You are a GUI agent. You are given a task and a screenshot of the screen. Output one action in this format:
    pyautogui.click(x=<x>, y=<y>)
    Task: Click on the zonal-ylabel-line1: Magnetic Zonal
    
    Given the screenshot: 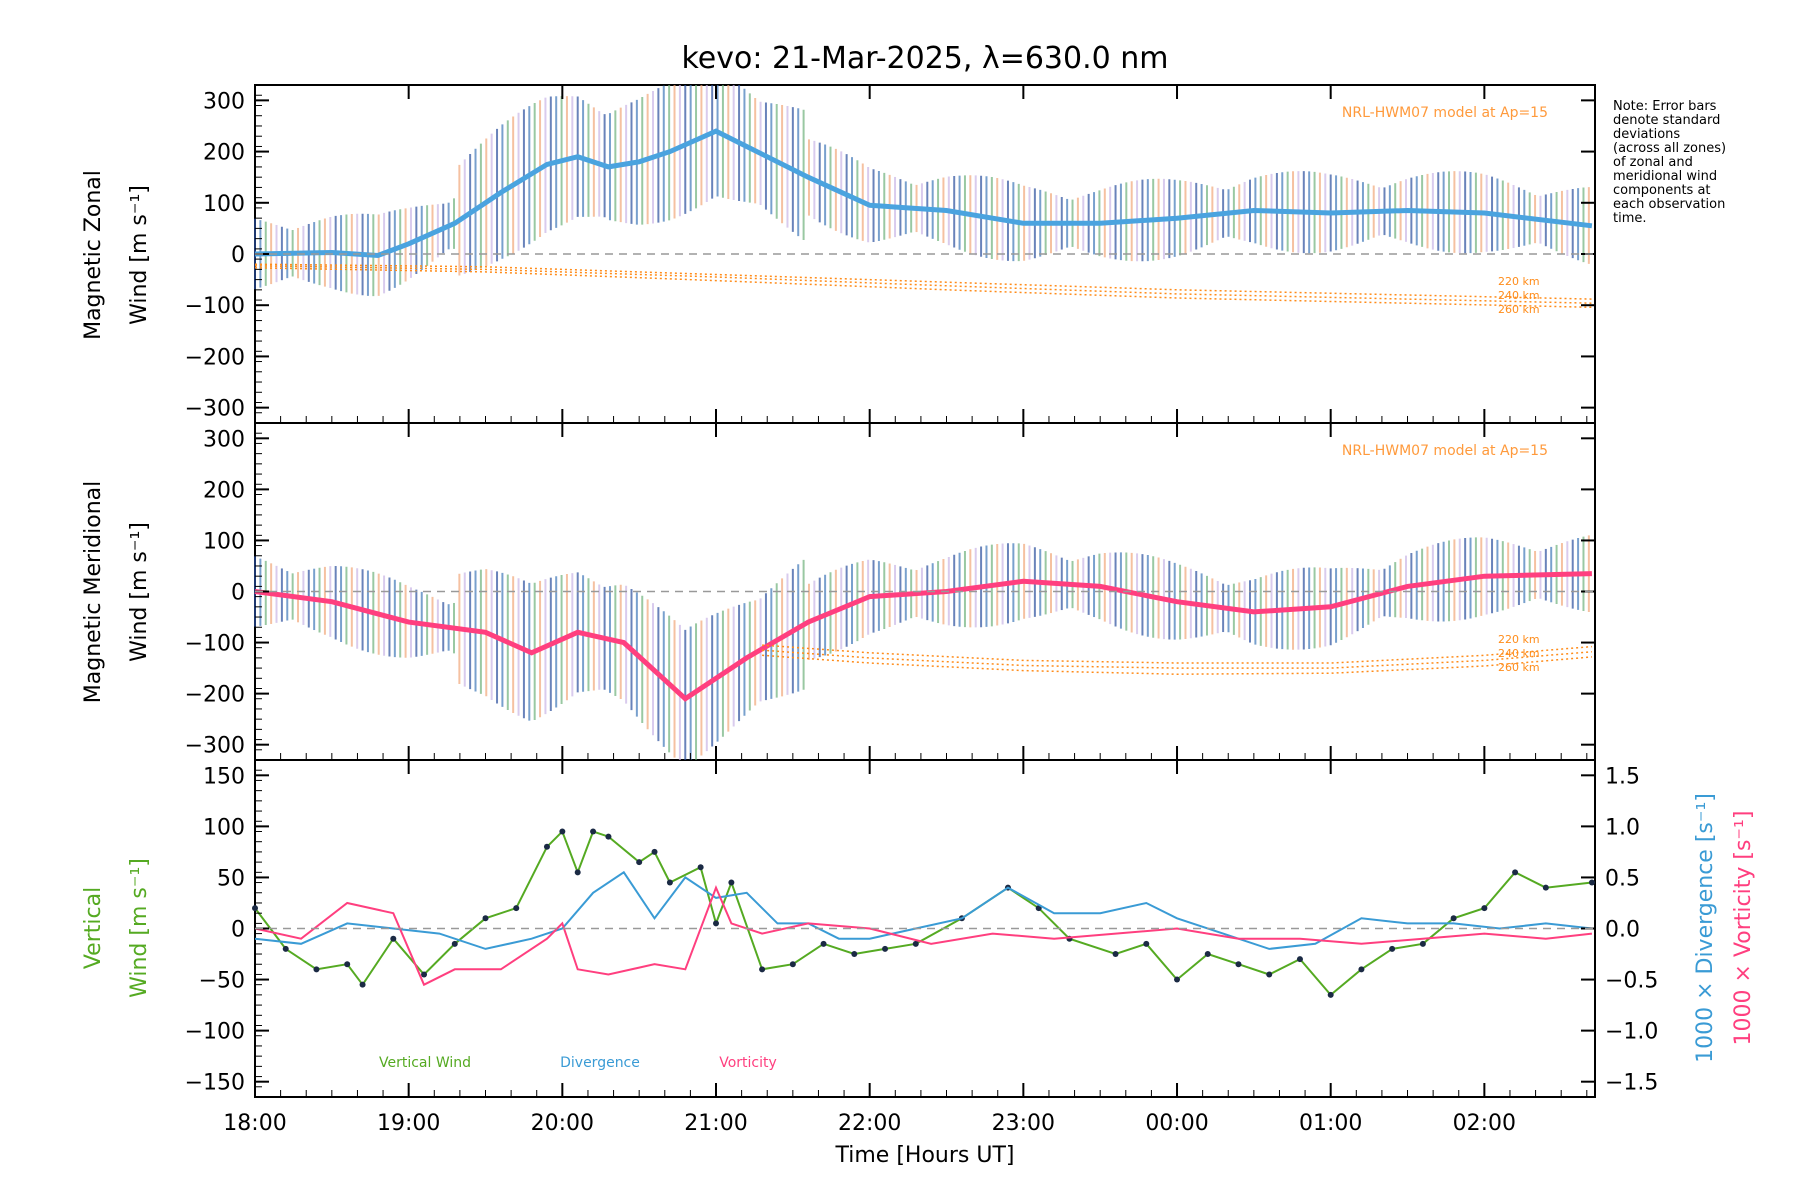 What is the action you would take?
    pyautogui.click(x=93, y=255)
    